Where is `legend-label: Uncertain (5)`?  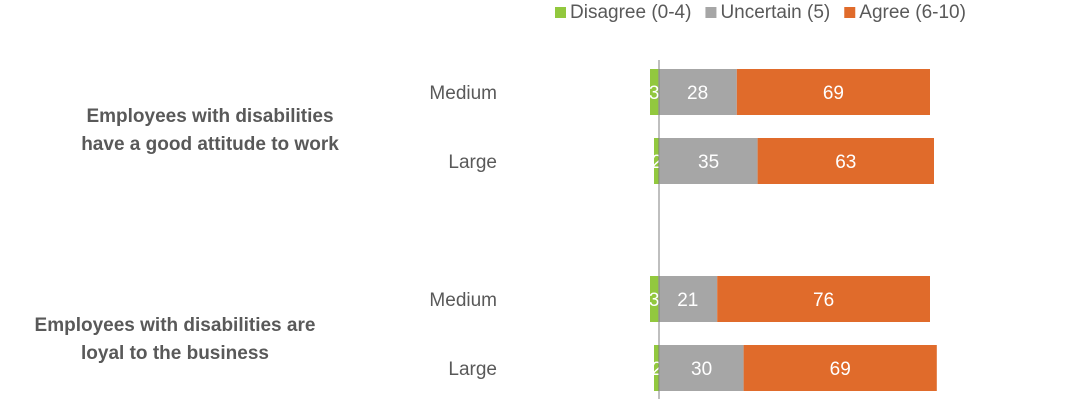 legend-label: Uncertain (5) is located at coordinates (775, 12).